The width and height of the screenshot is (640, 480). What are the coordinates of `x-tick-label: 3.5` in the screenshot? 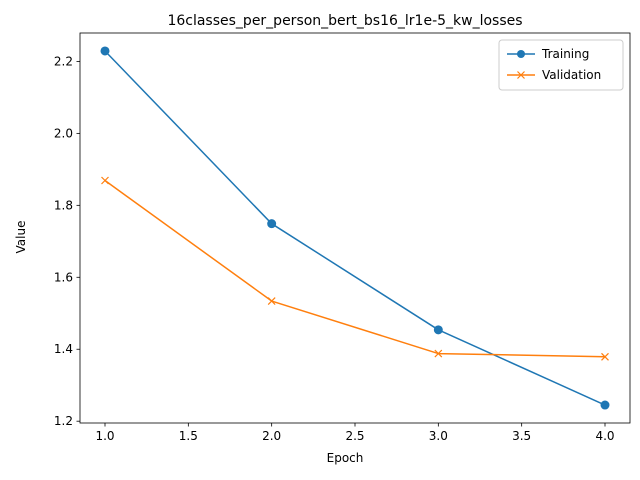 It's located at (521, 436).